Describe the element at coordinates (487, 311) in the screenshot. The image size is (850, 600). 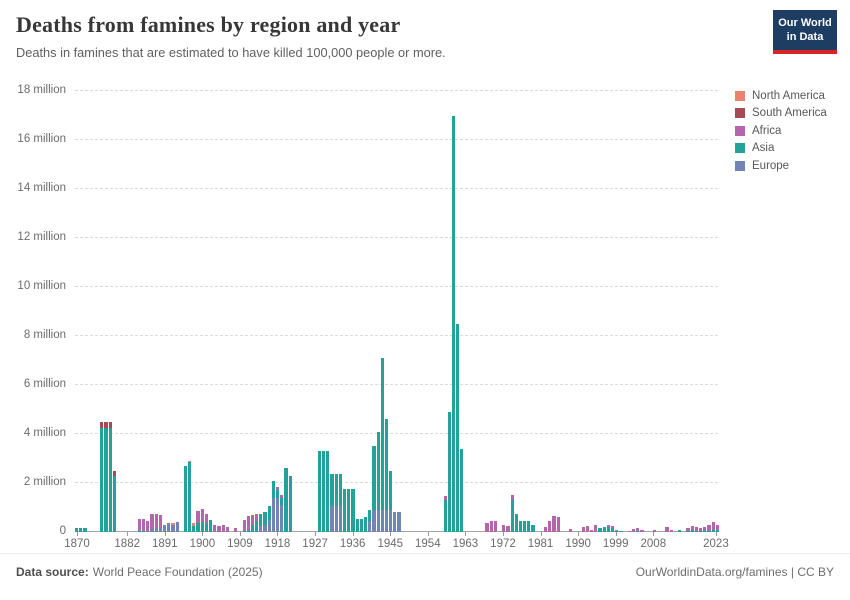
I see `bar-1968` at that location.